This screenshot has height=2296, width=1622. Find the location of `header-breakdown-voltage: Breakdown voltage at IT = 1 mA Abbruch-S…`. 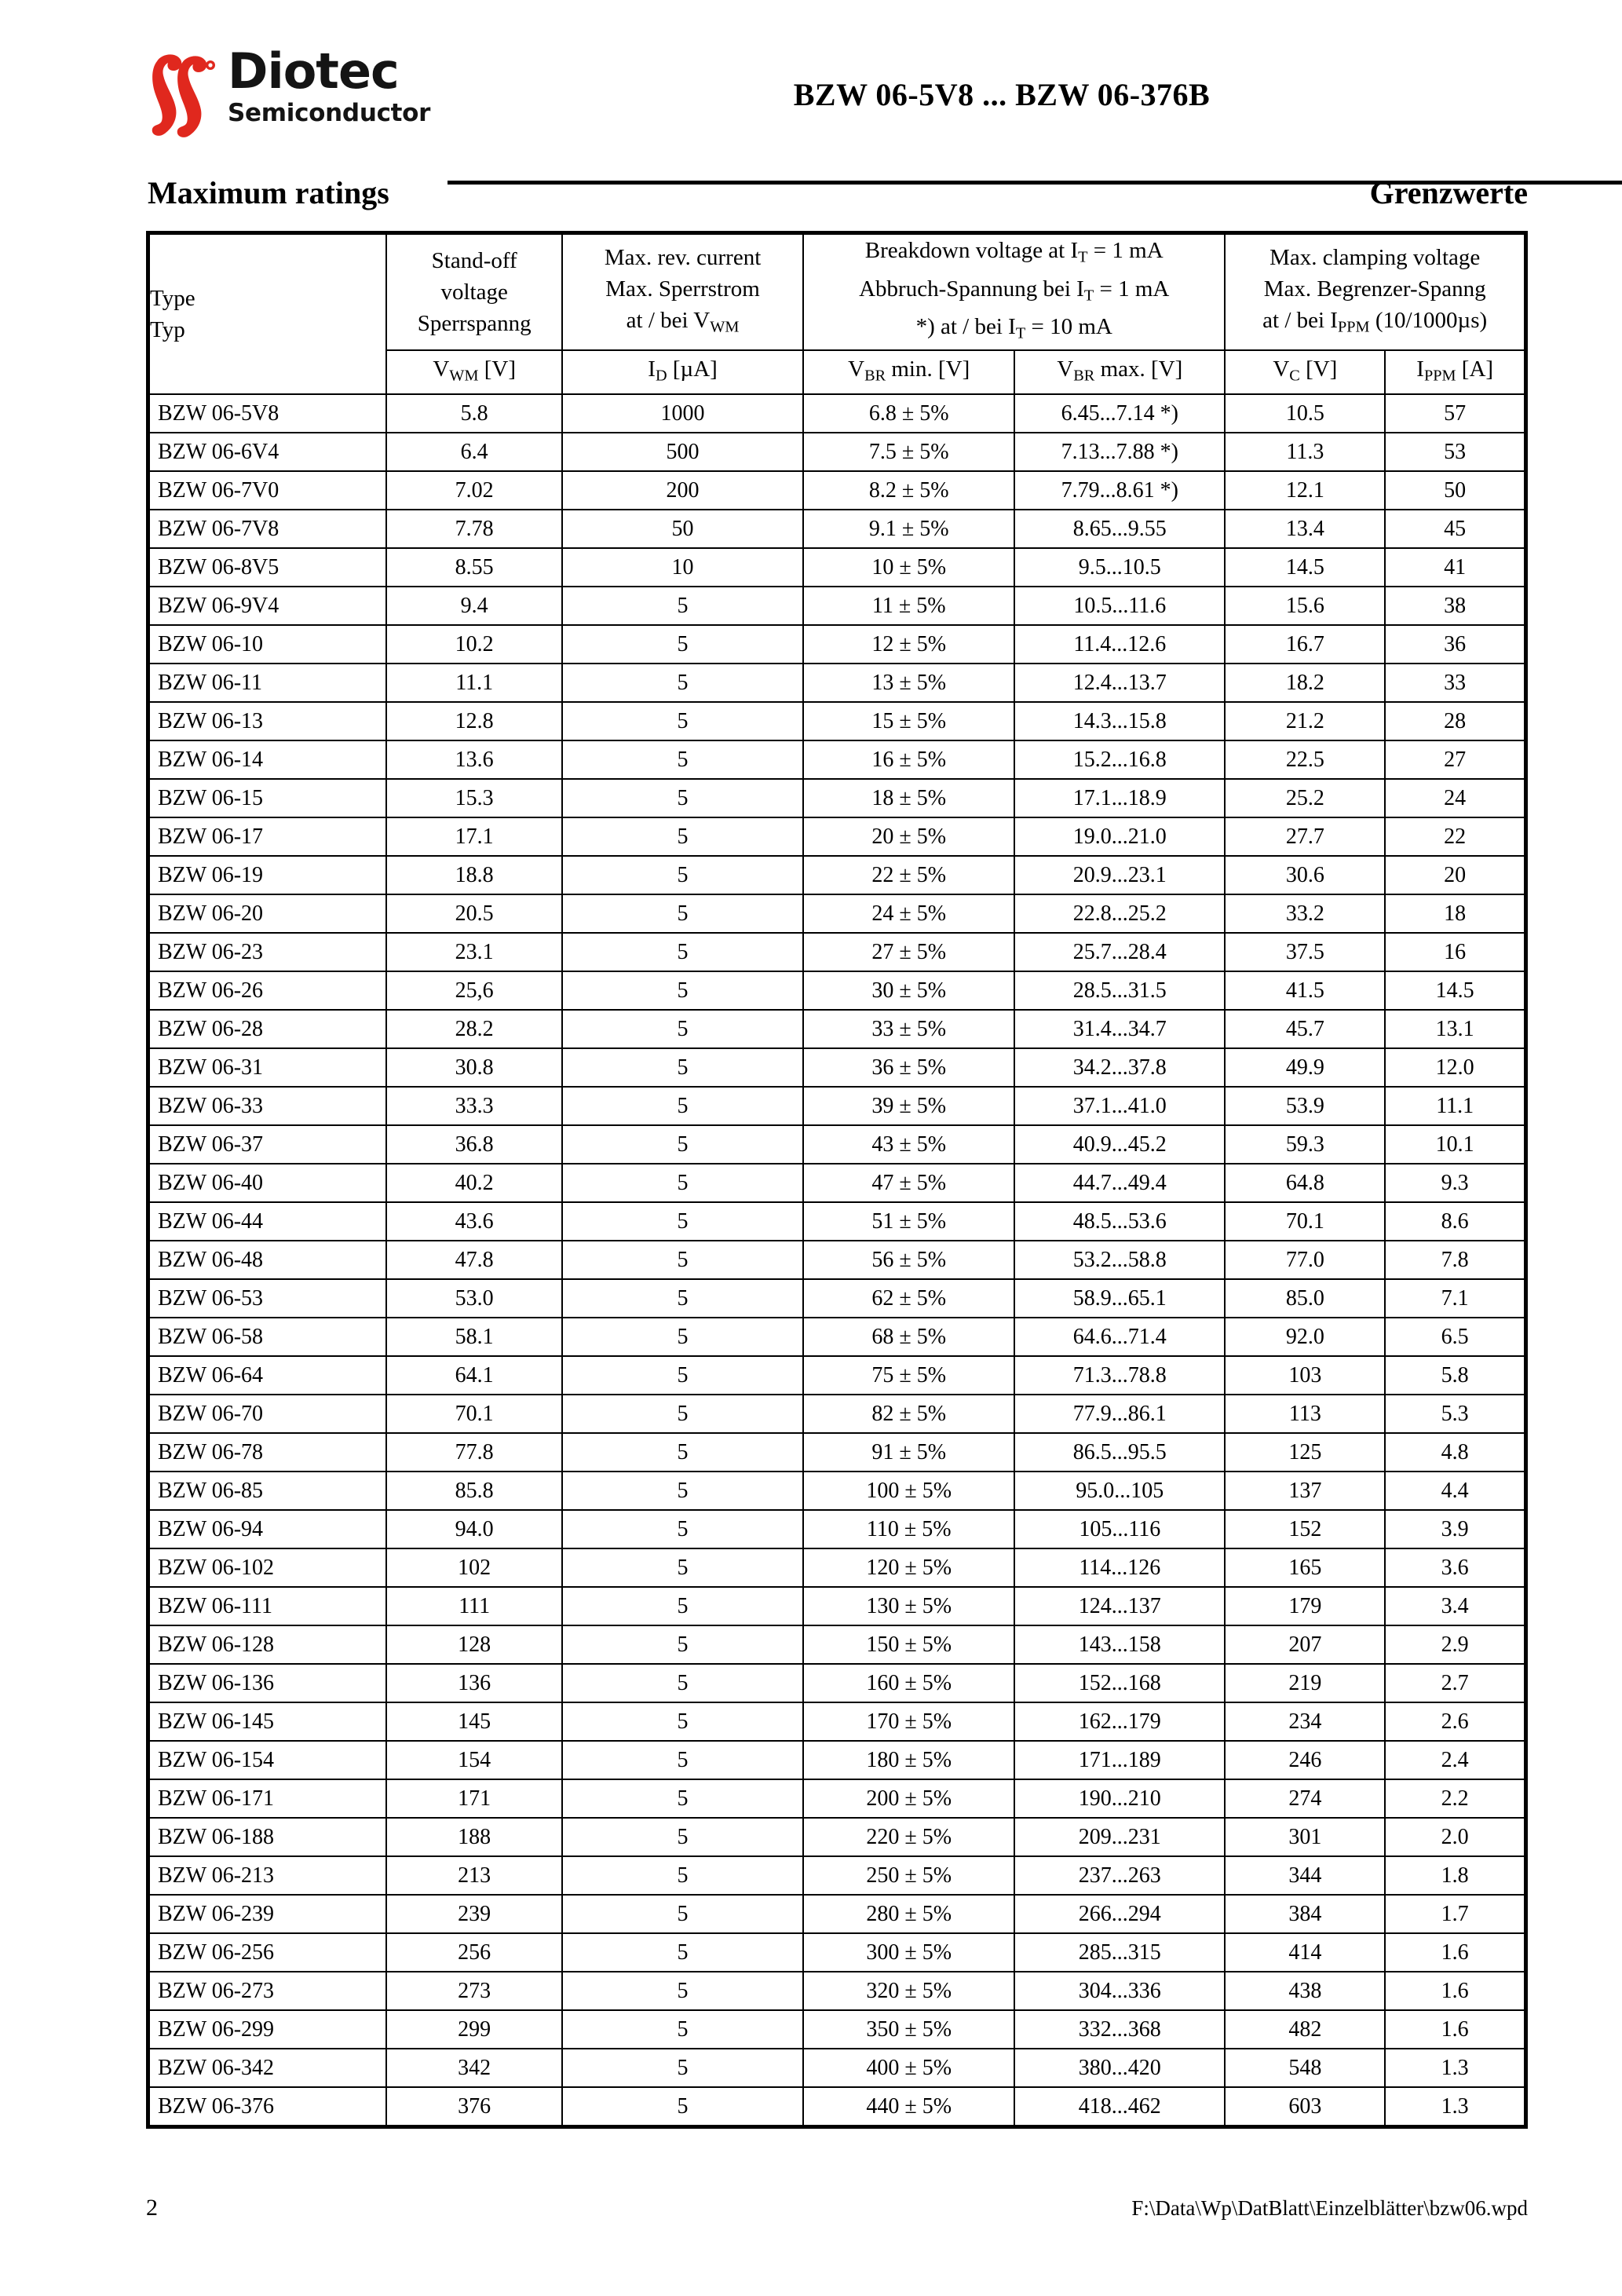

header-breakdown-voltage: Breakdown voltage at IT = 1 mA Abbruch-S… is located at coordinates (1014, 292).